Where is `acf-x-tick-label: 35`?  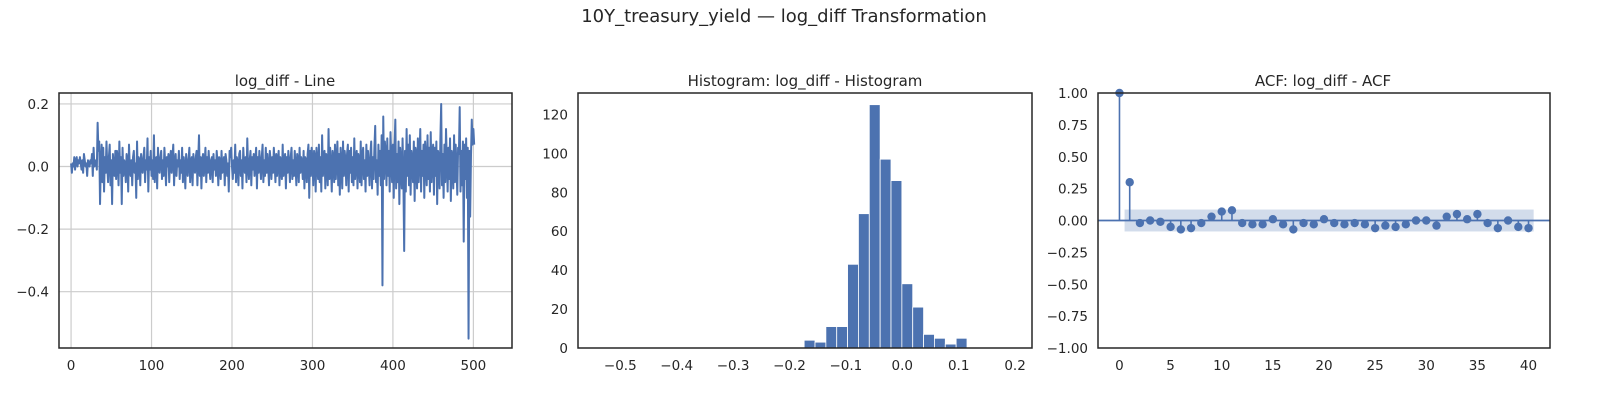 acf-x-tick-label: 35 is located at coordinates (1477, 366).